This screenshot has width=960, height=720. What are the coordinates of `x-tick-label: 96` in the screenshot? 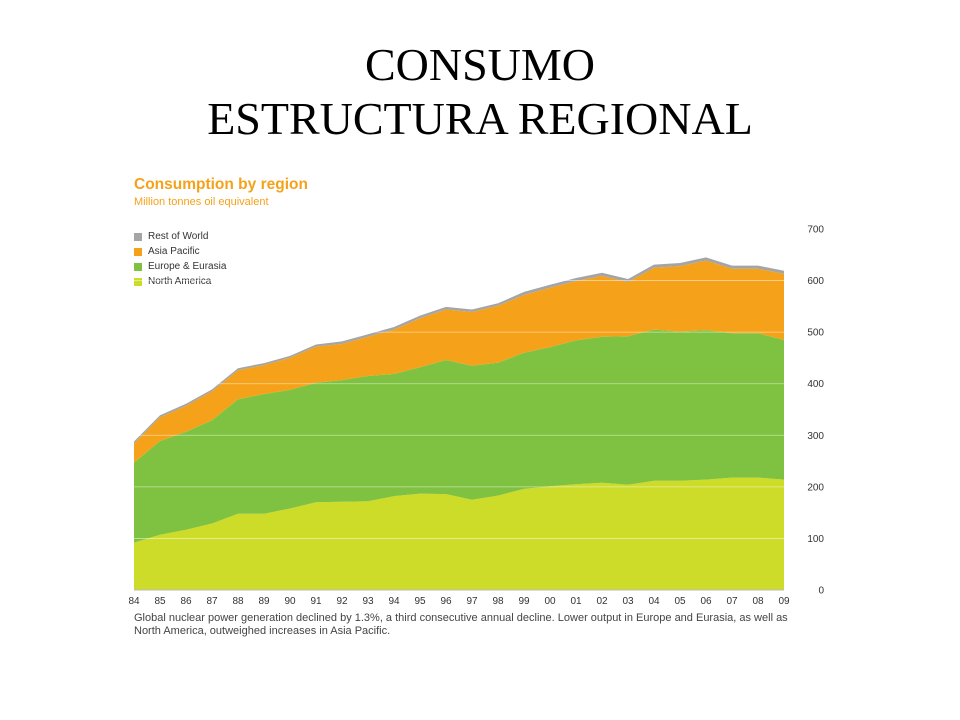 It's located at (446, 601).